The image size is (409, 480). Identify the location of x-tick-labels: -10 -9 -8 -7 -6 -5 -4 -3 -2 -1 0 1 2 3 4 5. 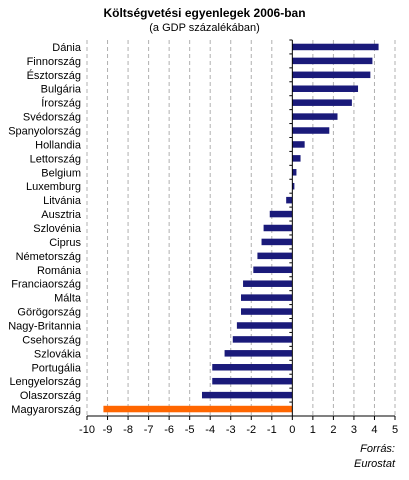
(238, 430).